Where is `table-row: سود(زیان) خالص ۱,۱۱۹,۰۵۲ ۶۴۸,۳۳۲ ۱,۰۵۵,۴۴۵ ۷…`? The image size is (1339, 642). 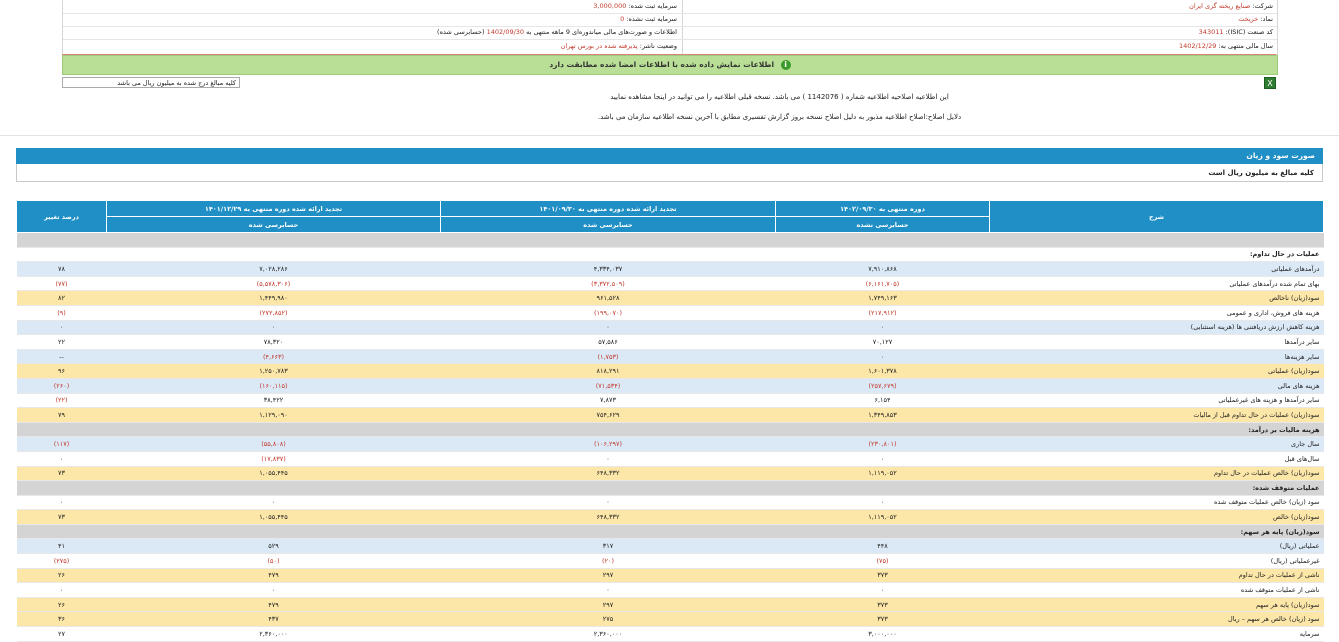
table-row: سود(زیان) خالص ۱,۱۱۹,۰۵۲ ۶۴۸,۳۳۲ ۱,۰۵۵,۴۴۵ ۷… is located at coordinates (670, 517).